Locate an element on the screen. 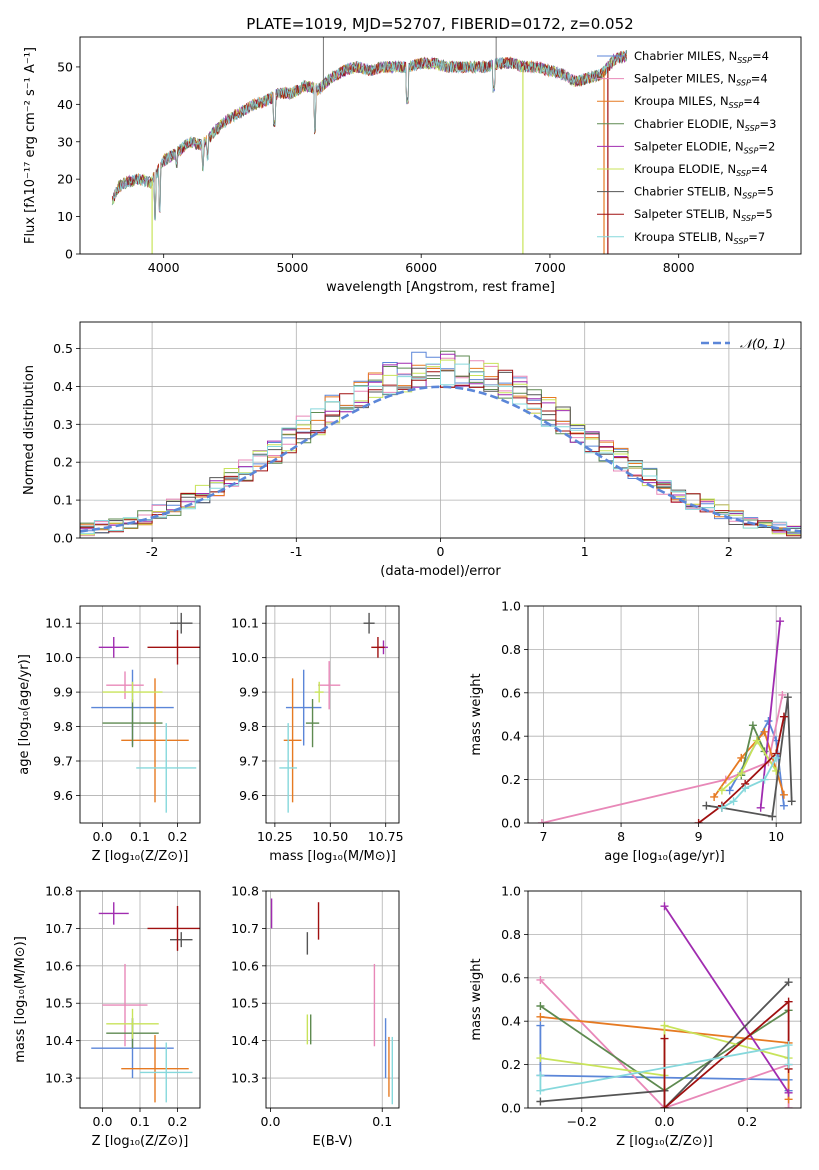 Image resolution: width=819 pixels, height=1170 pixels. legend-label: Chabrier STELIB, NSSP=5 is located at coordinates (704, 193).